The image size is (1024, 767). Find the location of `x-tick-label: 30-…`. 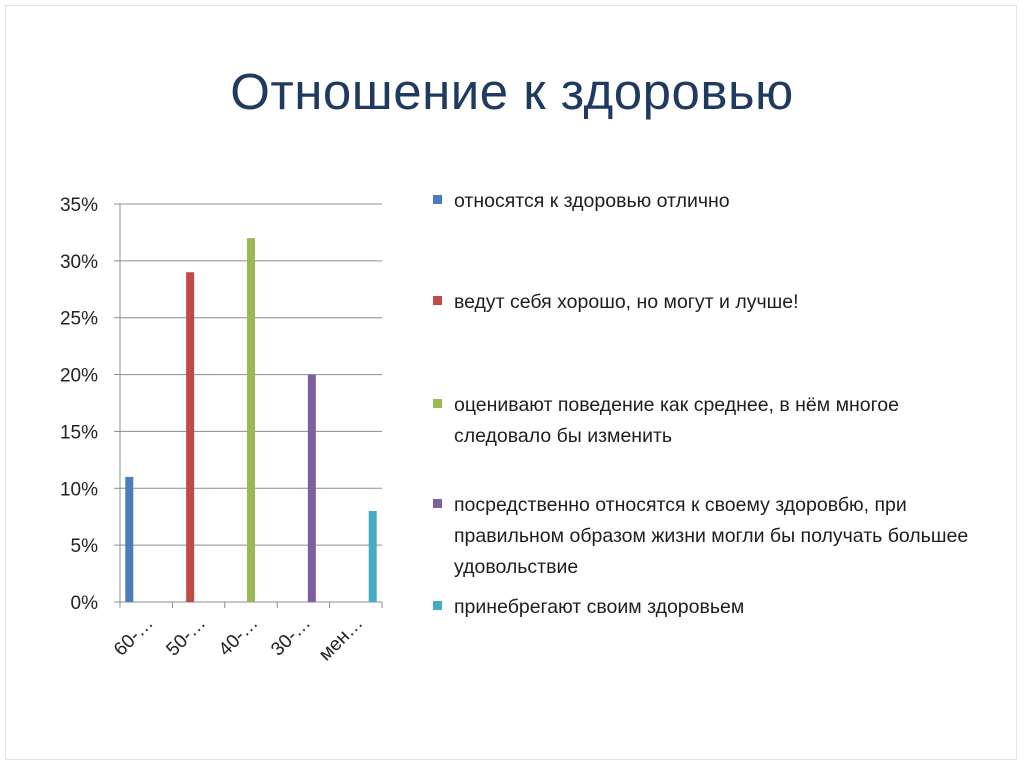

x-tick-label: 30-… is located at coordinates (291, 637).